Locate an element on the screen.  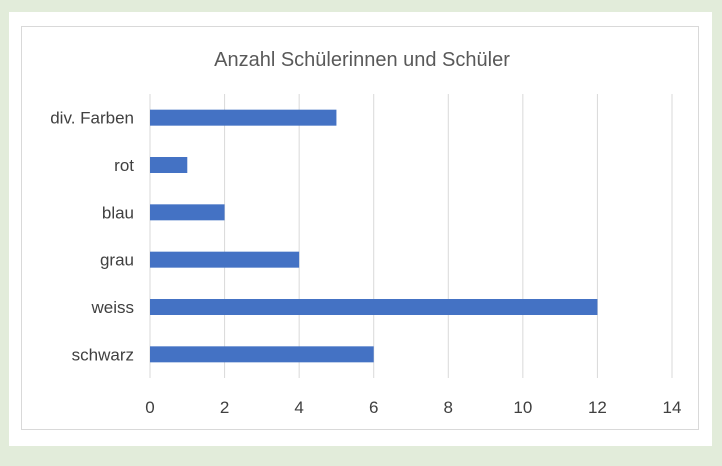
chart-title: Anzahl Schülerinnen und Schüler is located at coordinates (362, 60).